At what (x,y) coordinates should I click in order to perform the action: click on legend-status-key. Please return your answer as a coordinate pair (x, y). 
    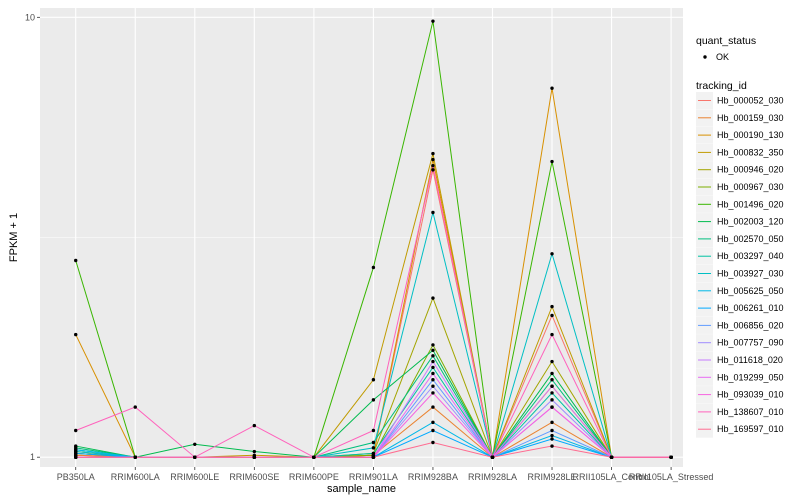
    Looking at the image, I should click on (705, 57).